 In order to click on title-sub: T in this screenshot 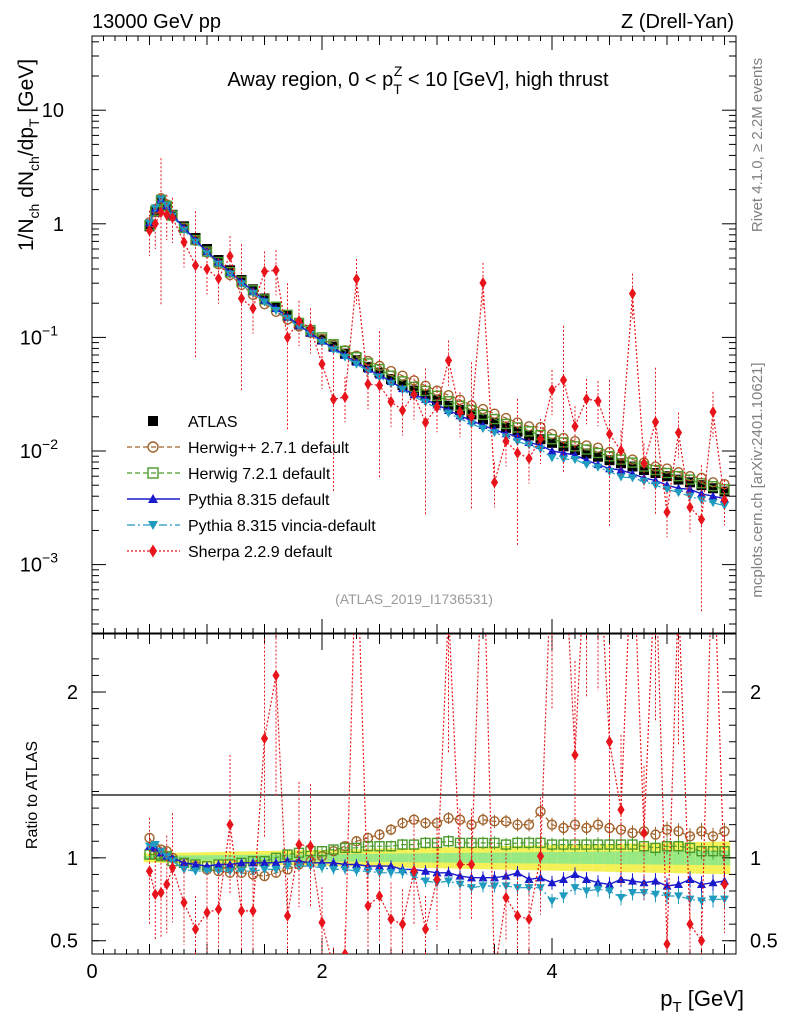, I will do `click(397, 89)`.